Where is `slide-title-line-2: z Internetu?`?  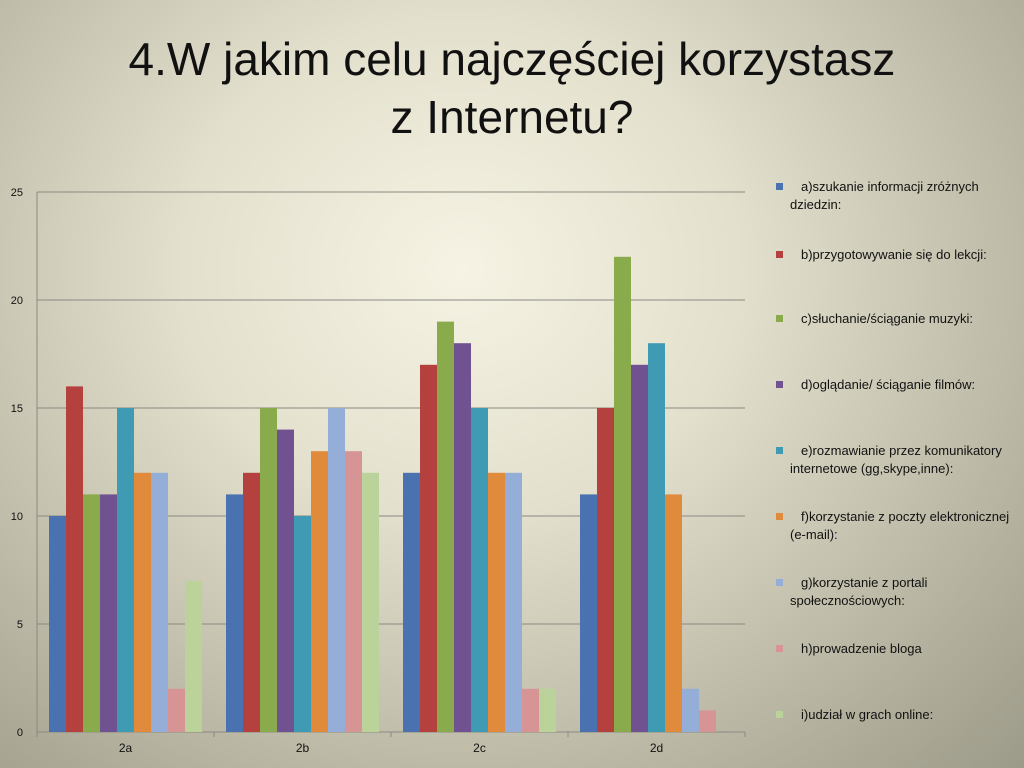 slide-title-line-2: z Internetu? is located at coordinates (512, 117).